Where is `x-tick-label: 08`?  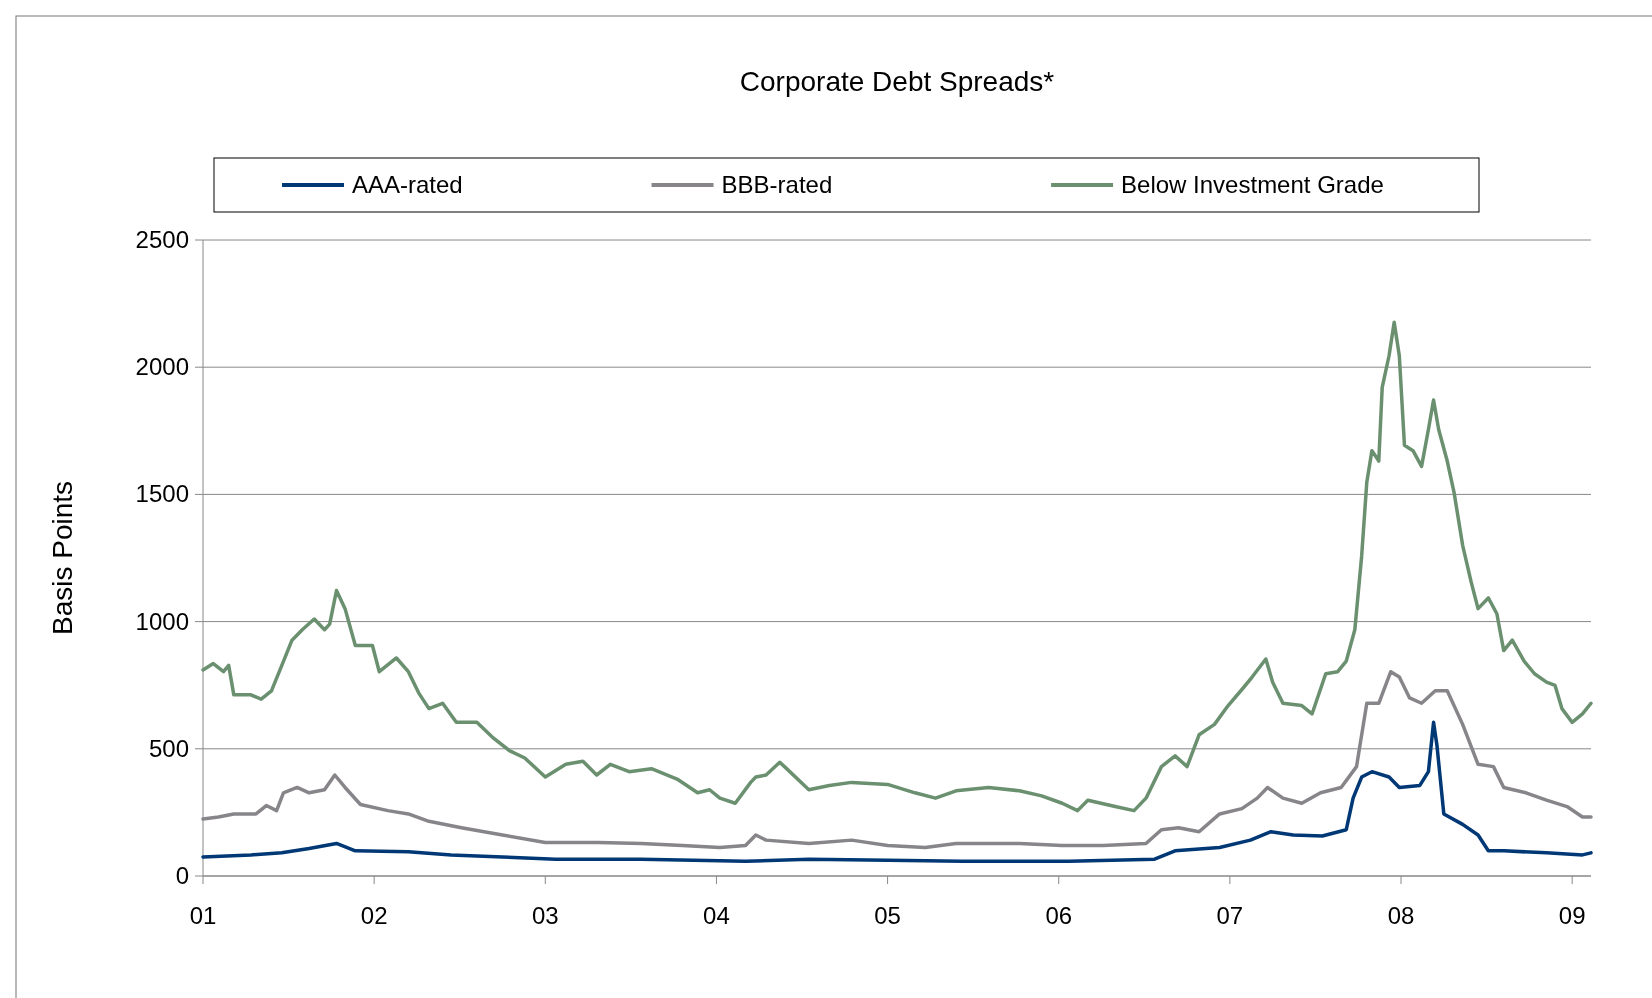 x-tick-label: 08 is located at coordinates (1401, 915).